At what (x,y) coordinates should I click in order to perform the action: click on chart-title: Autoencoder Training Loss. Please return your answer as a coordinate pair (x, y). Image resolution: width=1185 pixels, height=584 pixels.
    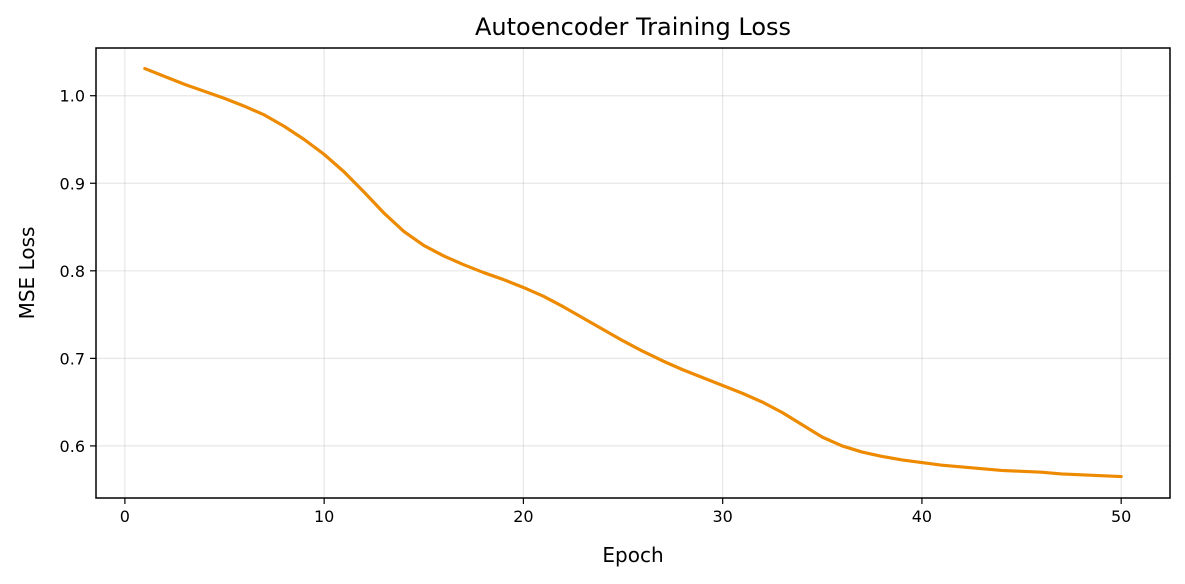
    Looking at the image, I should click on (633, 27).